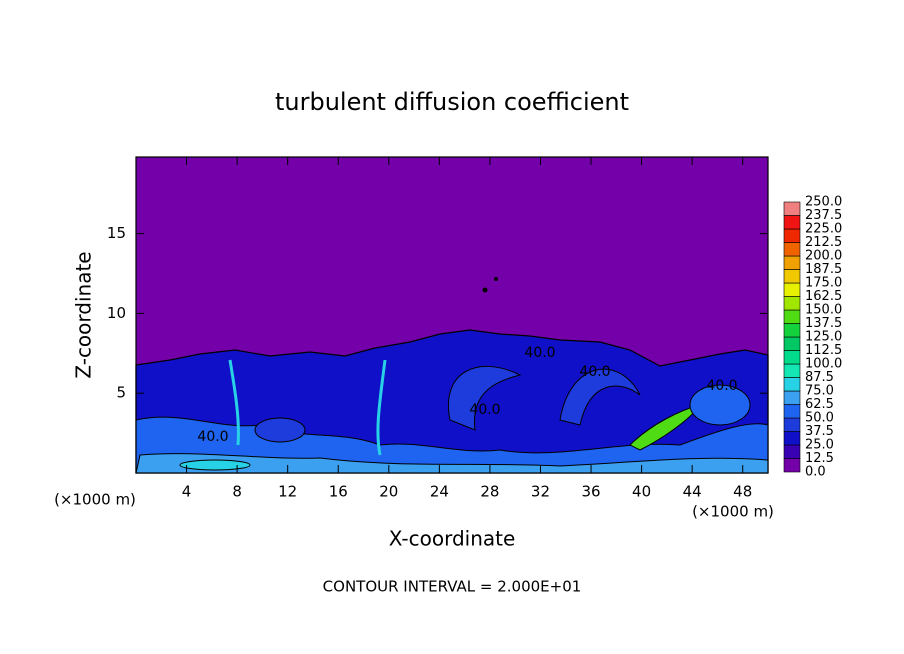 This screenshot has width=904, height=654. I want to click on colorbar-label: 12.5, so click(819, 458).